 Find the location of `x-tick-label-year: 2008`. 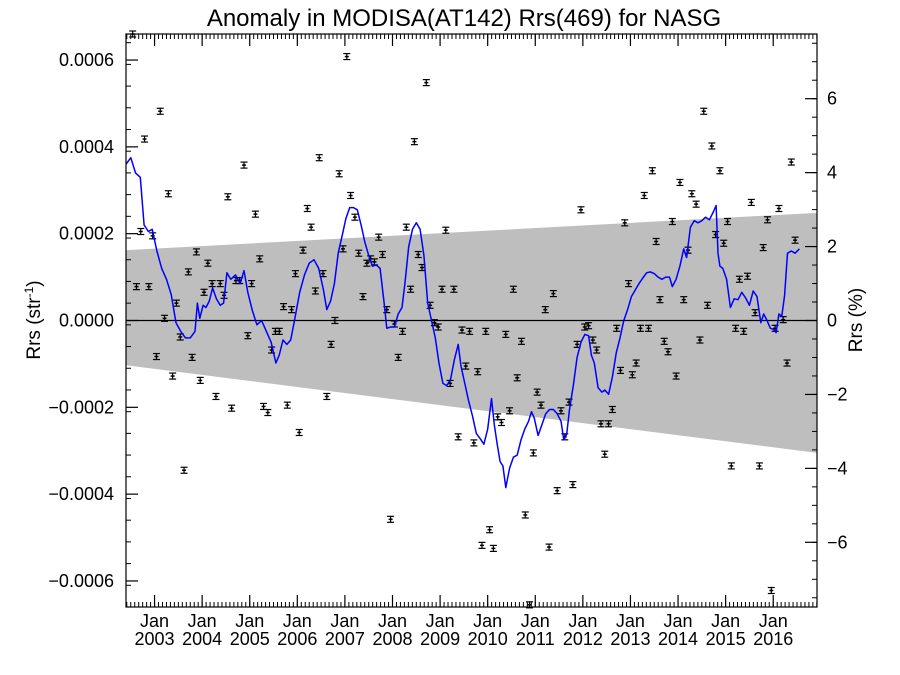

x-tick-label-year: 2008 is located at coordinates (392, 639).